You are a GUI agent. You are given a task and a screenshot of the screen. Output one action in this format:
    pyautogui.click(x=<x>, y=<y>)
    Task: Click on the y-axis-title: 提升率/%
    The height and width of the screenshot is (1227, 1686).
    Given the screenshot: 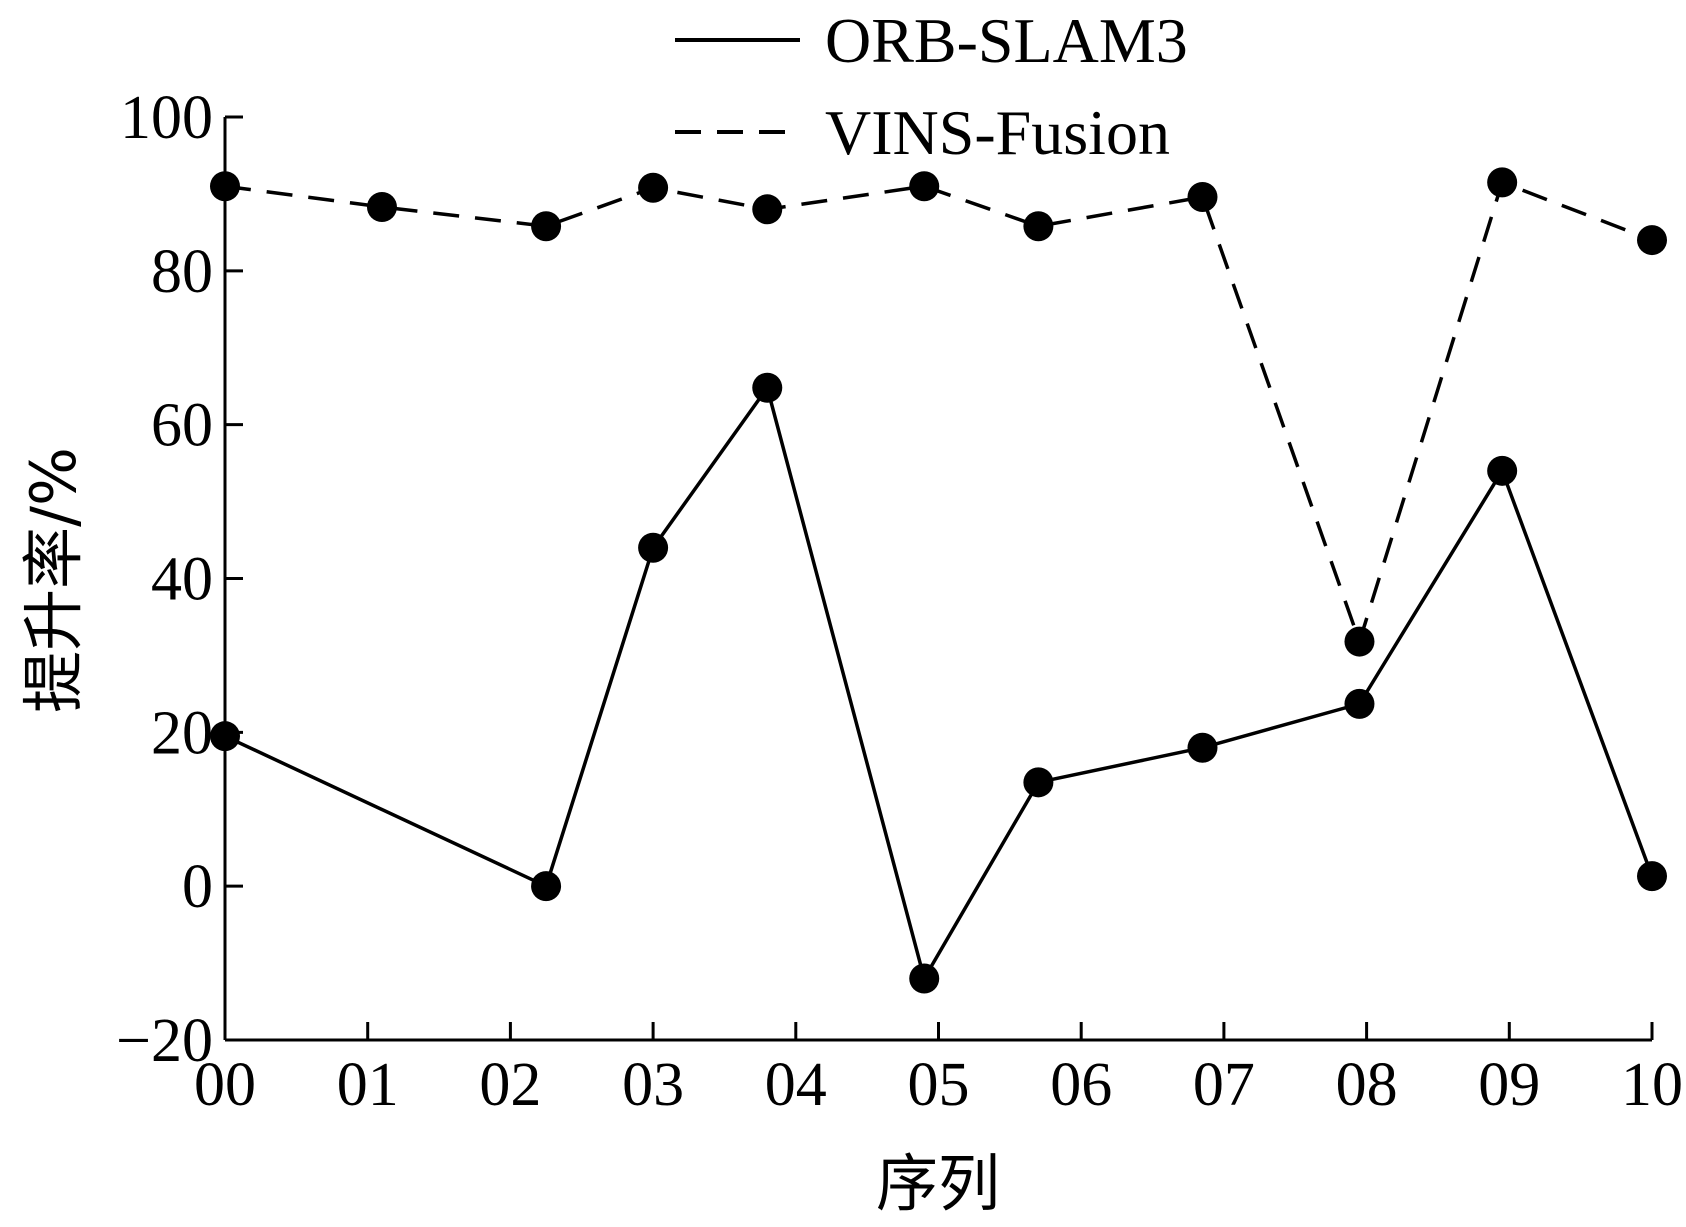 What is the action you would take?
    pyautogui.click(x=53, y=580)
    